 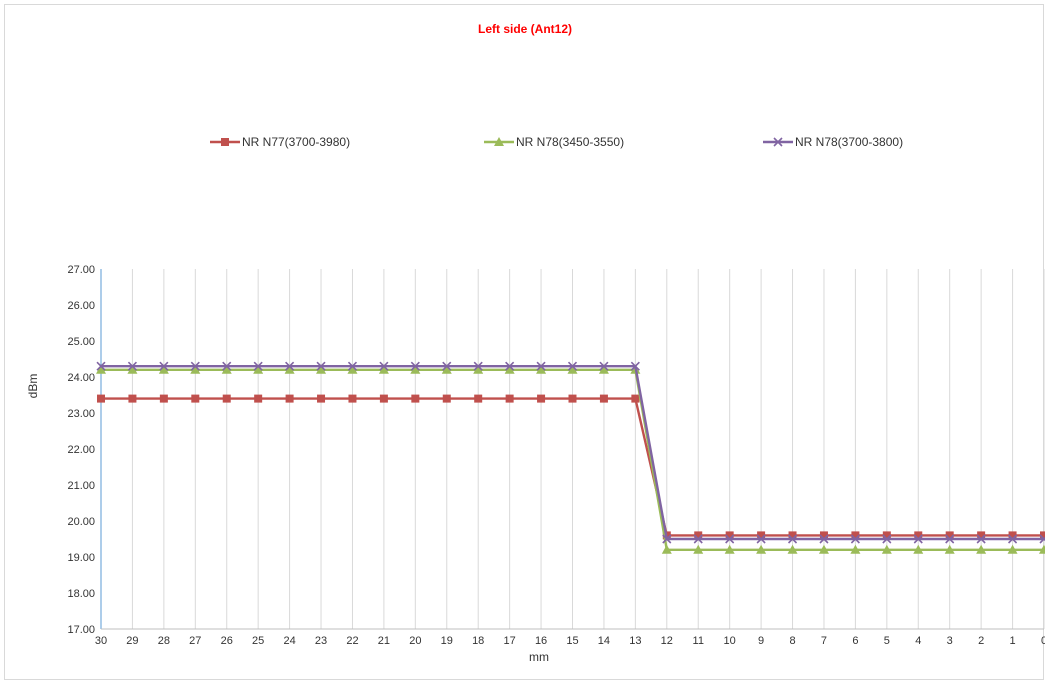 I want to click on x-tick-label: 13, so click(x=635, y=641).